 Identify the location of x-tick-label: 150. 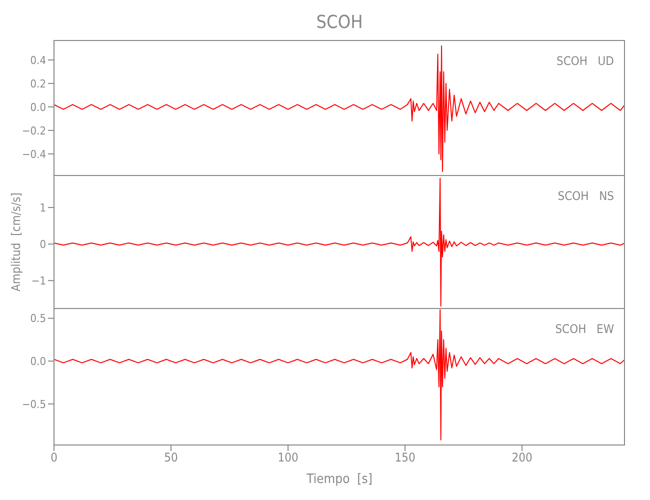
(405, 457).